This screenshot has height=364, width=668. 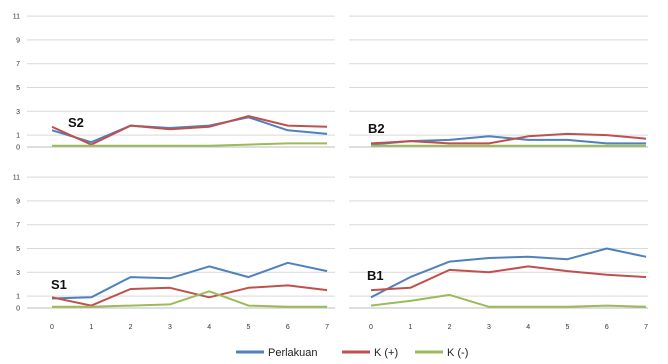 I want to click on x-tick-label-right: 0, so click(x=371, y=327).